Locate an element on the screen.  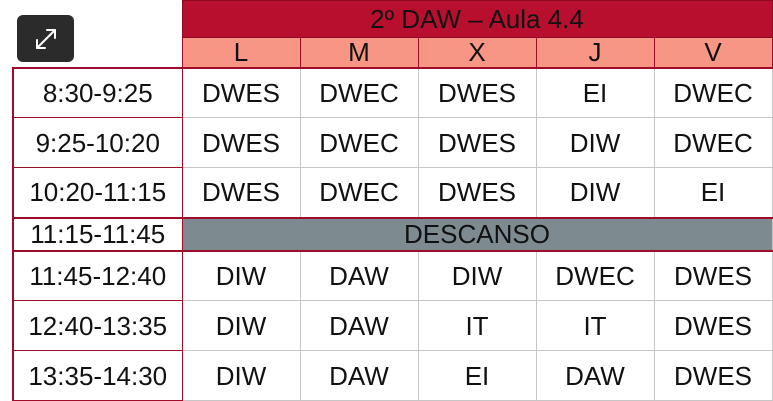
expand-arrows-icon is located at coordinates (45, 38).